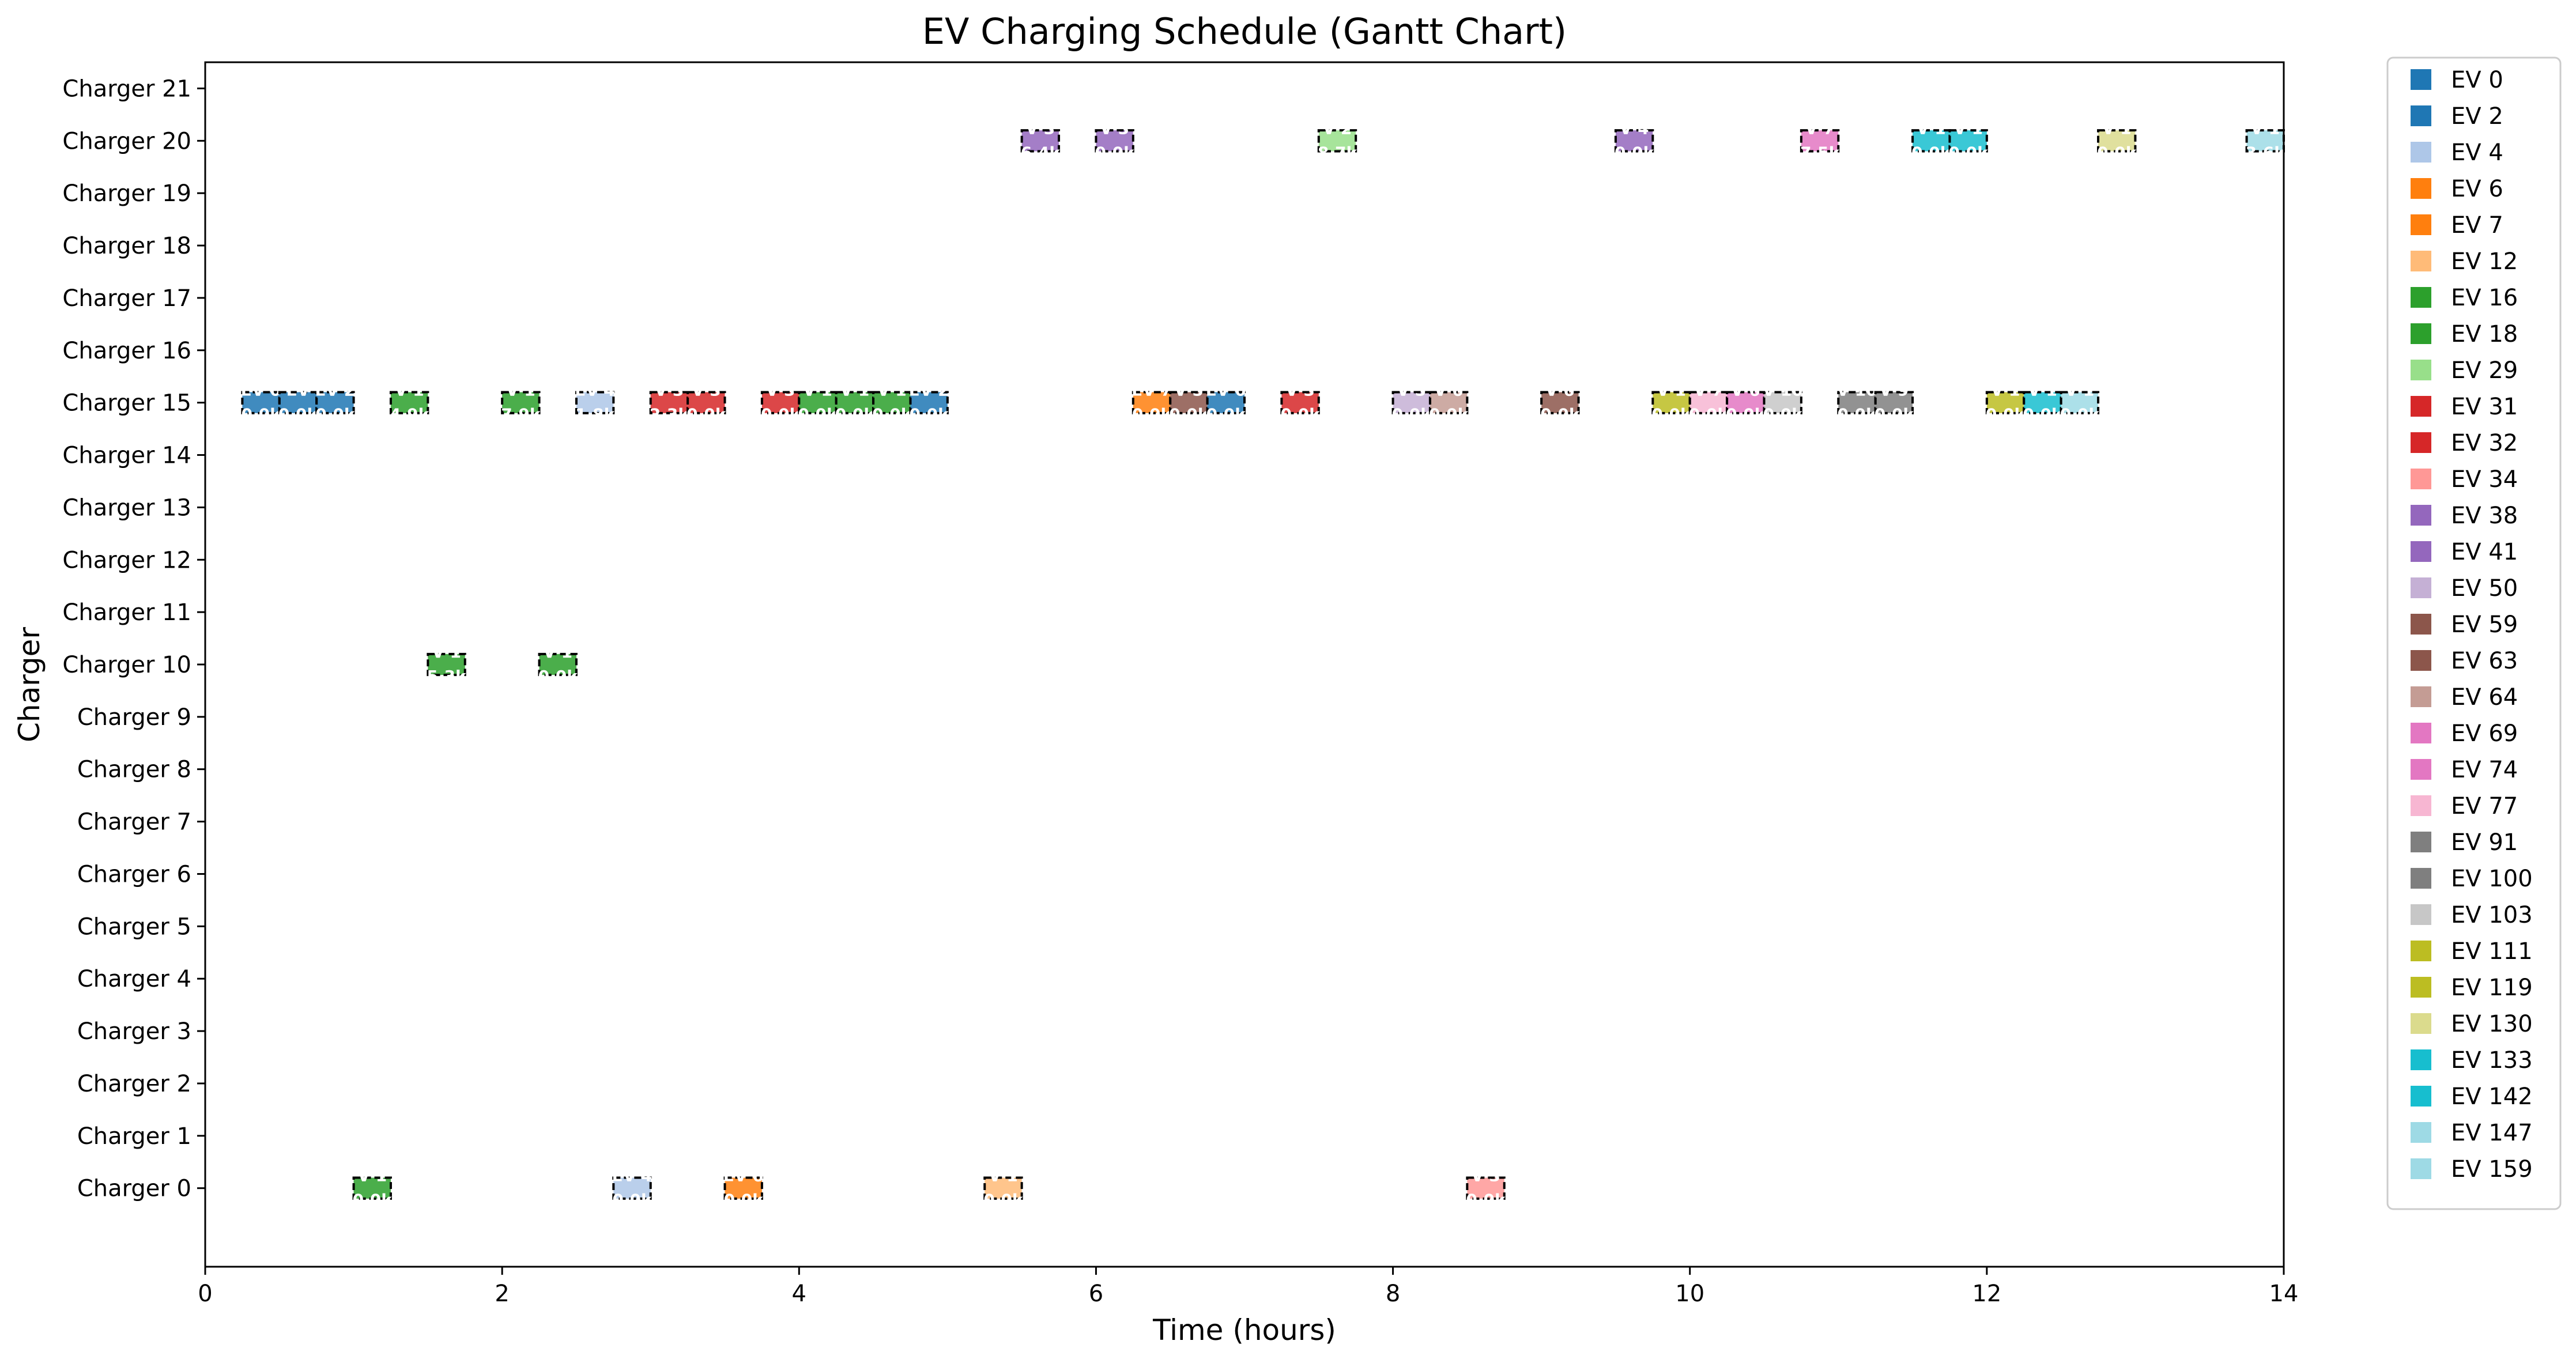 The height and width of the screenshot is (1367, 2576). What do you see at coordinates (2477, 189) in the screenshot?
I see `legend-label: EV 6` at bounding box center [2477, 189].